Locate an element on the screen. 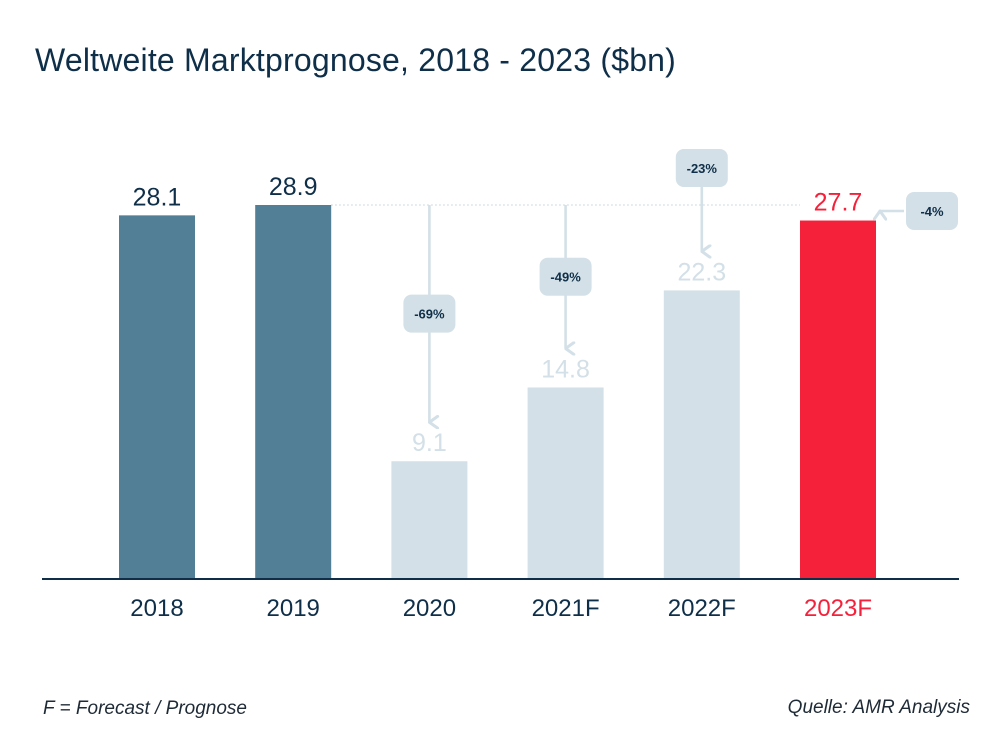 The image size is (1000, 750). value-label-2020: 9.1 is located at coordinates (429, 443).